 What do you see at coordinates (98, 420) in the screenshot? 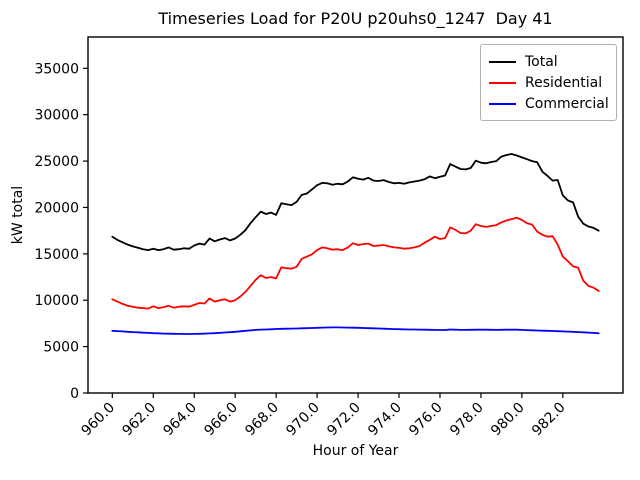
I see `x-tick-label: 960.0` at bounding box center [98, 420].